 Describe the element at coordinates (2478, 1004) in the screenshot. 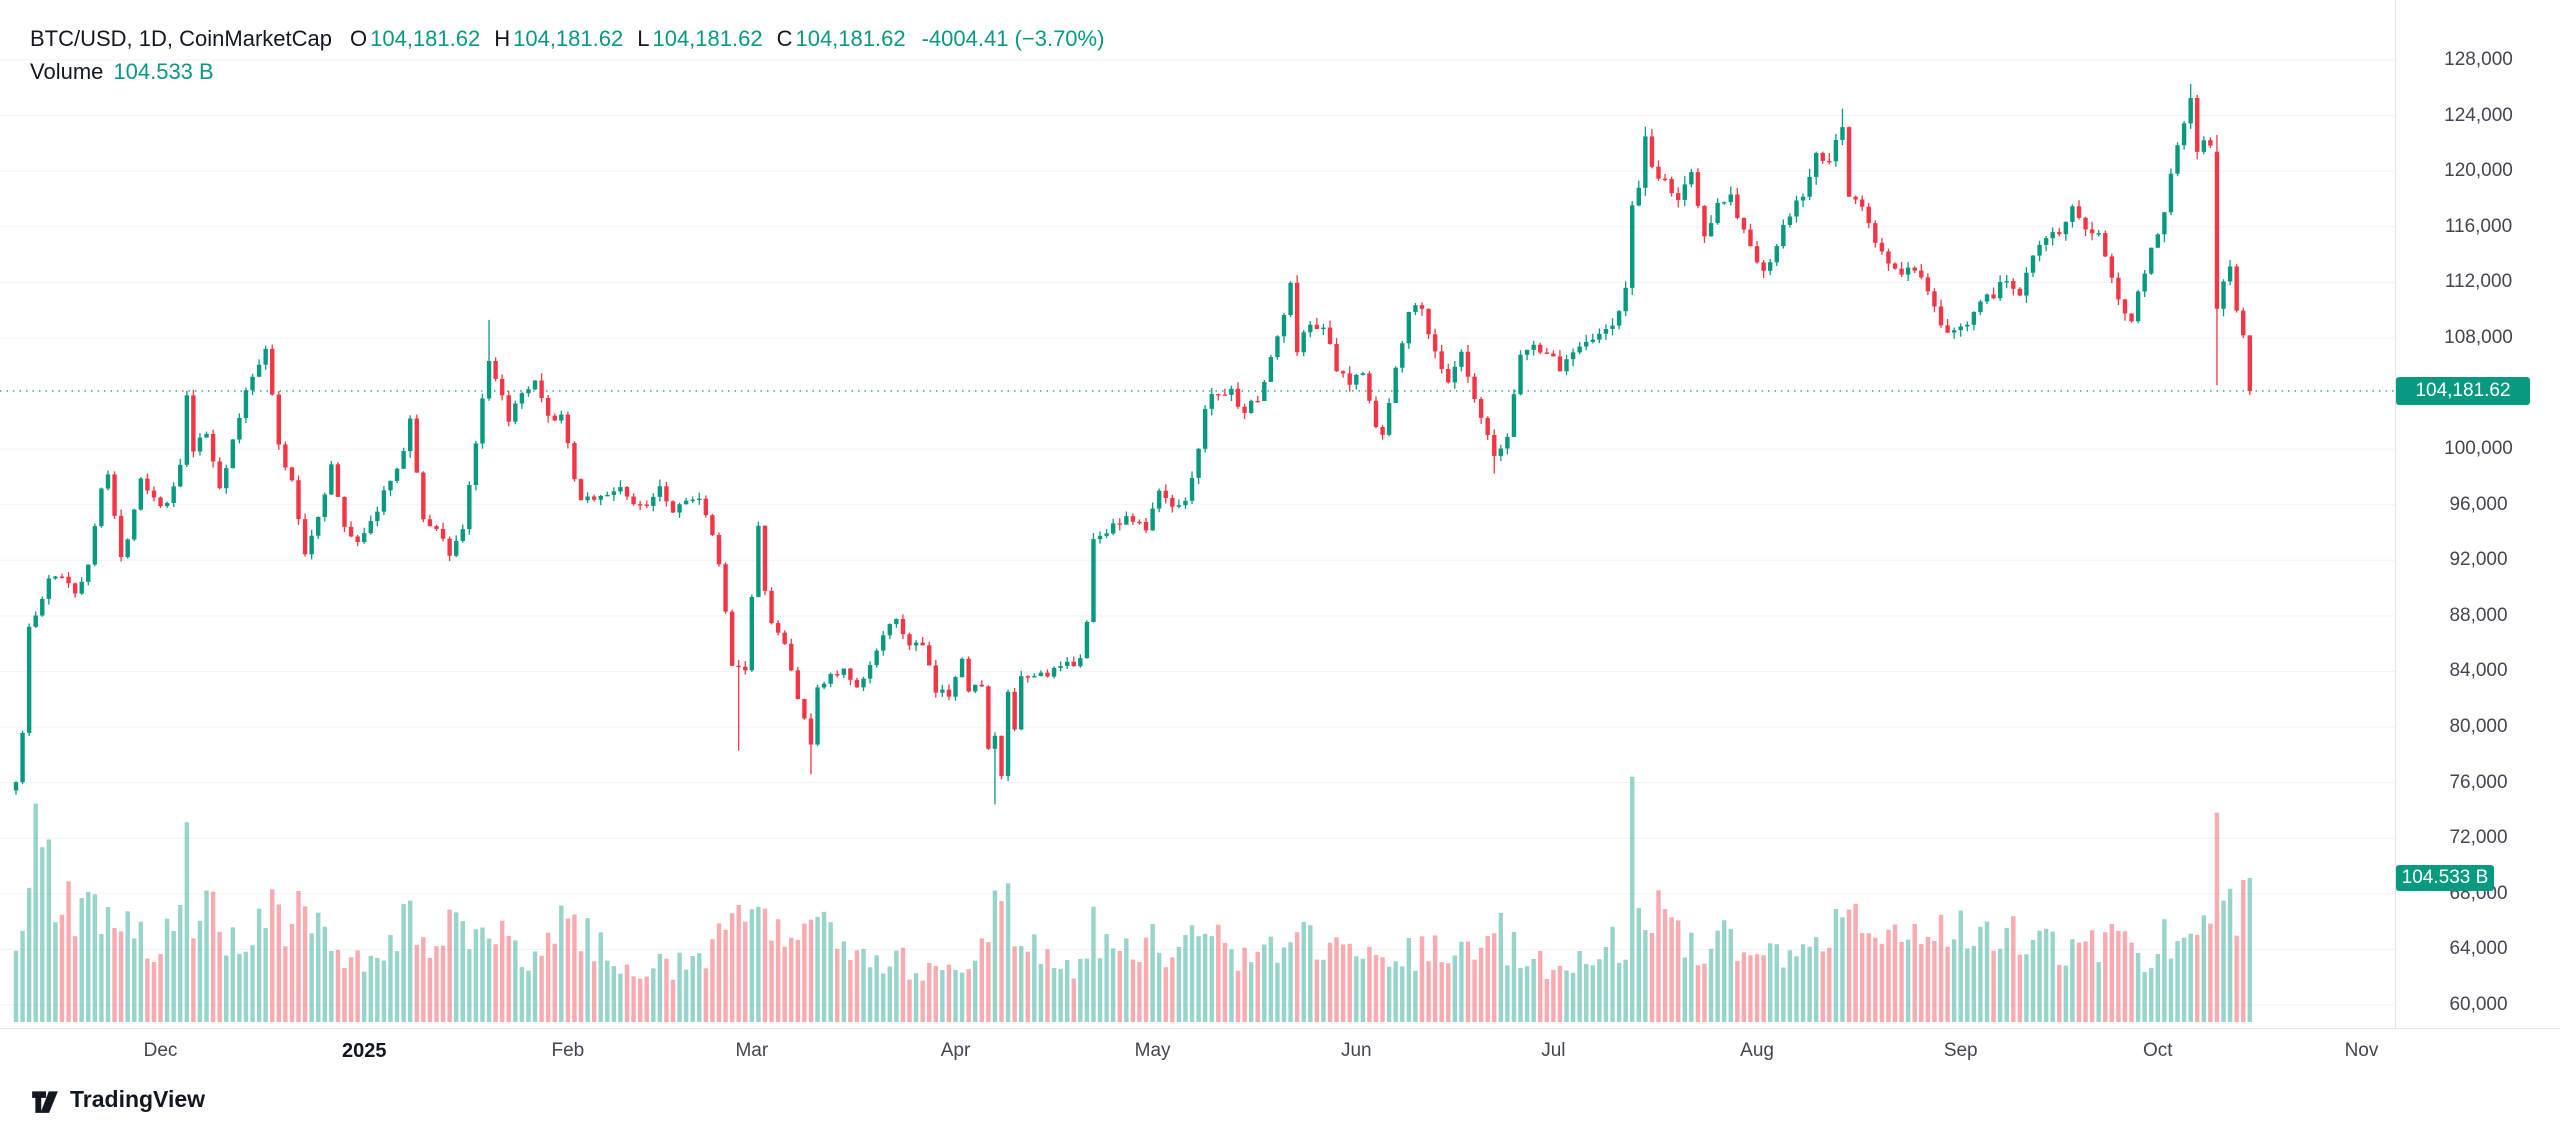

I see `price-tick-label: 60,000` at that location.